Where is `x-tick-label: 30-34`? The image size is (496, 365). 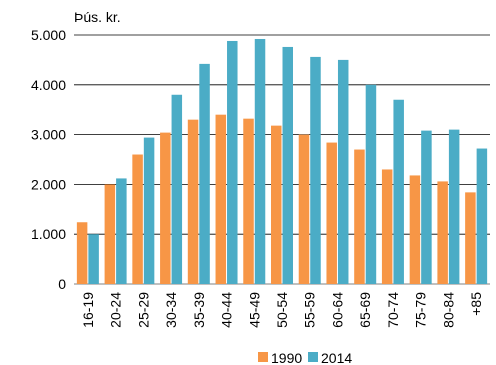 x-tick-label: 30-34 is located at coordinates (171, 310).